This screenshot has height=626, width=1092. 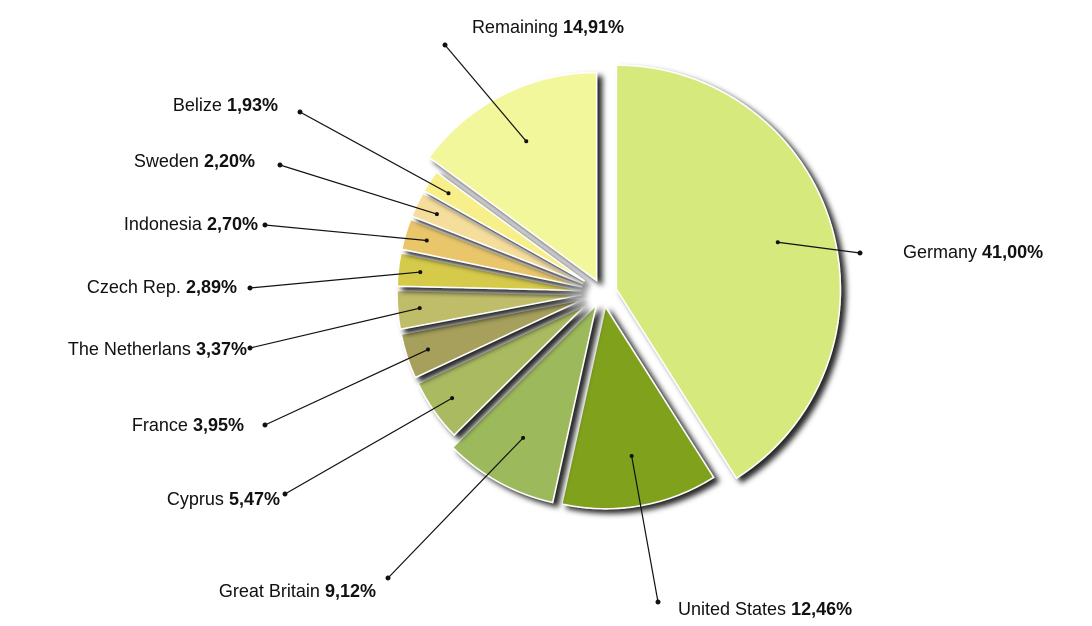 I want to click on slice-label: United States 12,46%, so click(x=765, y=609).